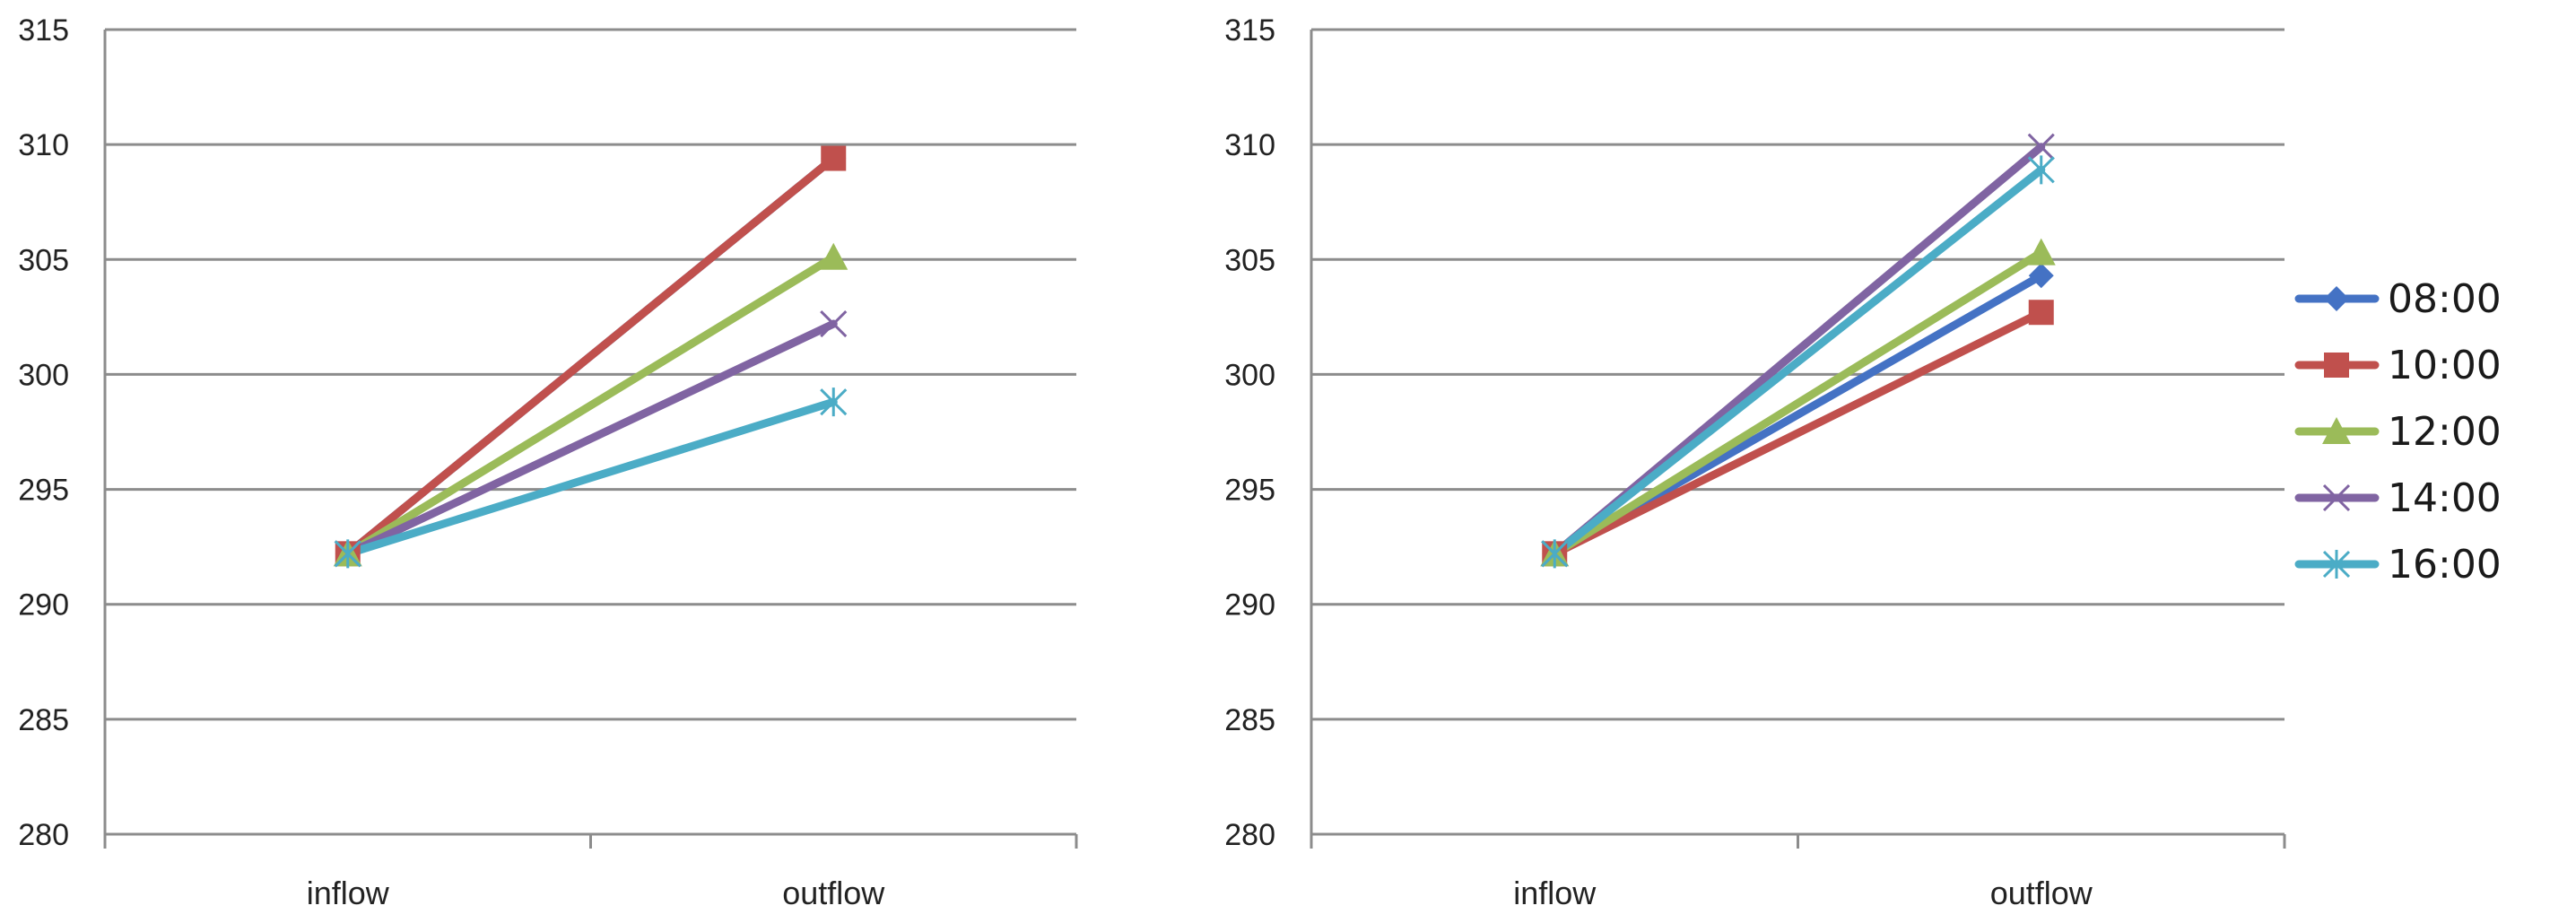 The height and width of the screenshot is (923, 2576). I want to click on legend-label: 14:00, so click(2445, 498).